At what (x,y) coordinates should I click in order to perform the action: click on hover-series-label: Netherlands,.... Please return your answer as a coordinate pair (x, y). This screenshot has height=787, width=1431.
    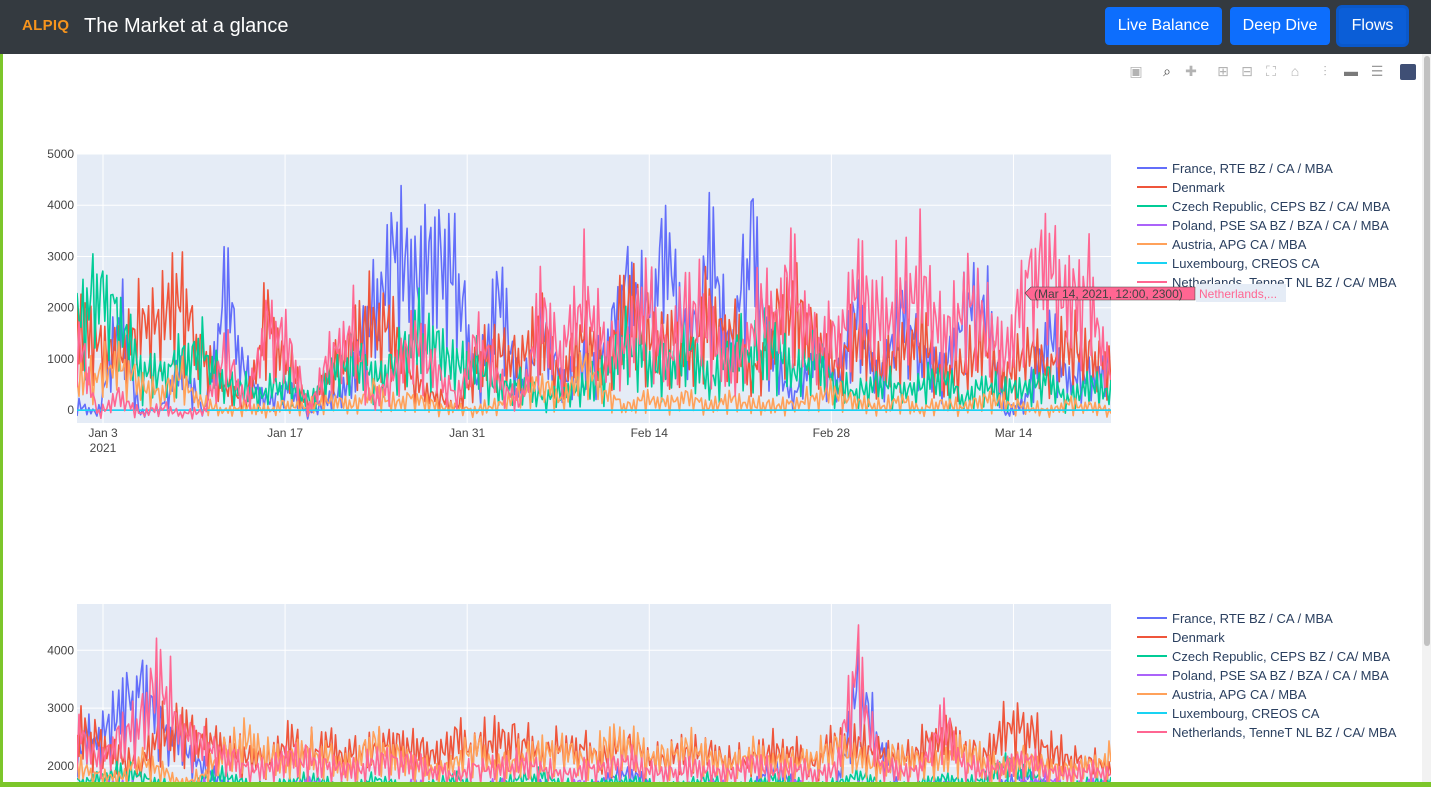
    Looking at the image, I should click on (1238, 294).